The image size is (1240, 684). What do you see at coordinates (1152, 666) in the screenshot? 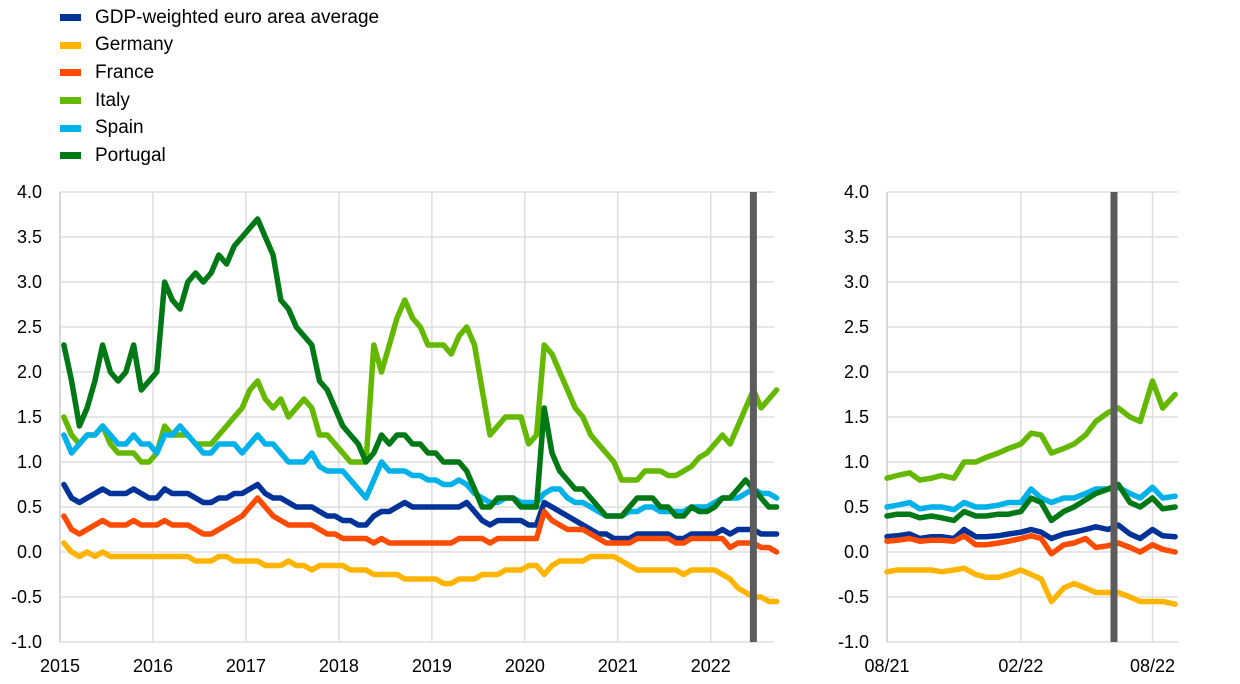
I see `x-tick-label: 08/22` at bounding box center [1152, 666].